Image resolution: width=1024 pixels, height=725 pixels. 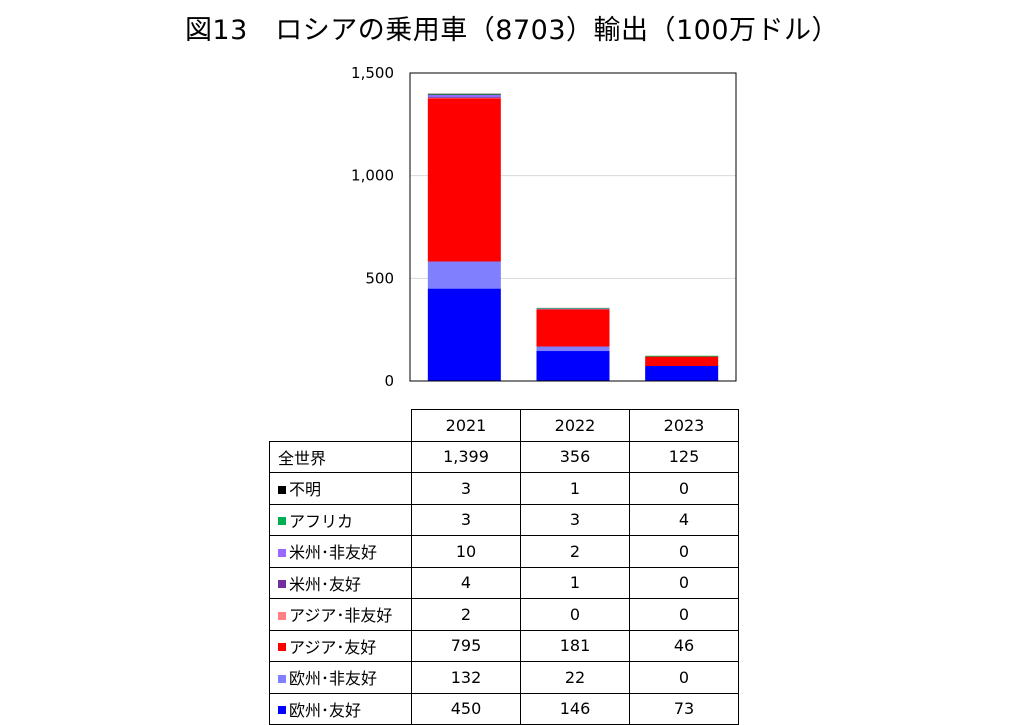 What do you see at coordinates (372, 176) in the screenshot?
I see `y-tick-label: 1,000` at bounding box center [372, 176].